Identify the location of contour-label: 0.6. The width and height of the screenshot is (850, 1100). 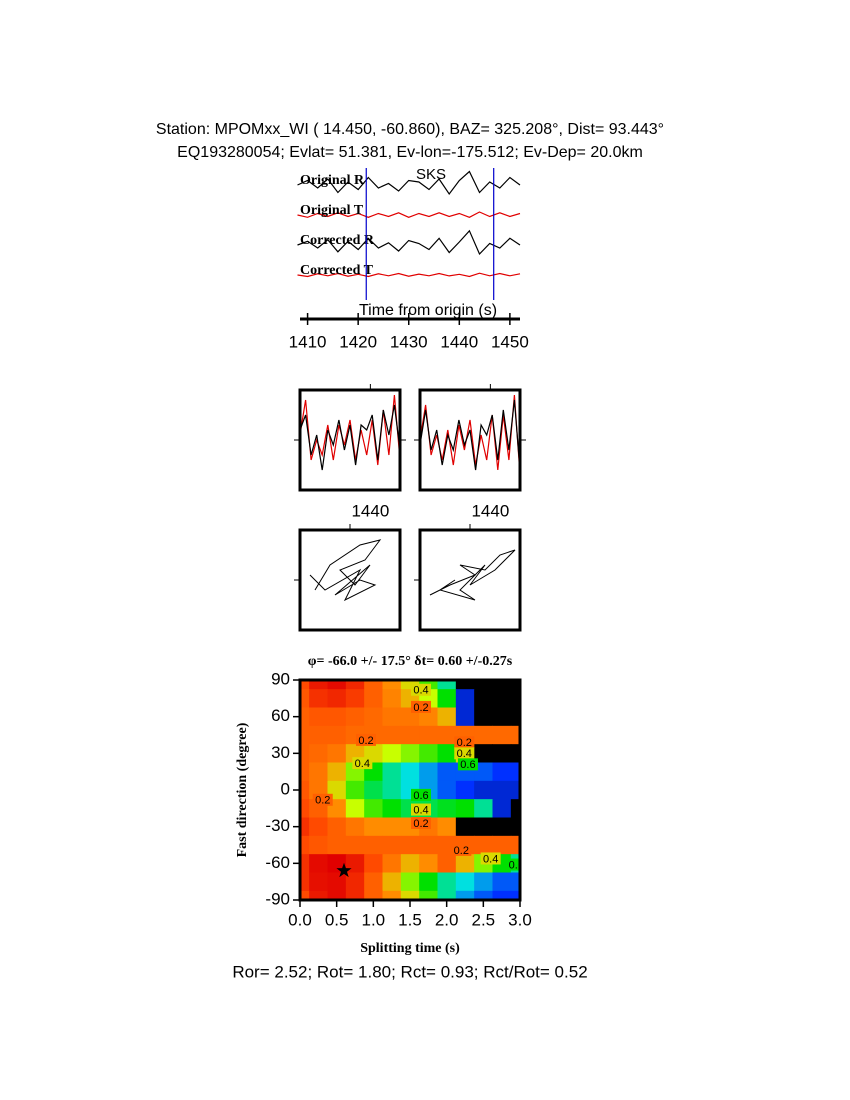
(420, 796).